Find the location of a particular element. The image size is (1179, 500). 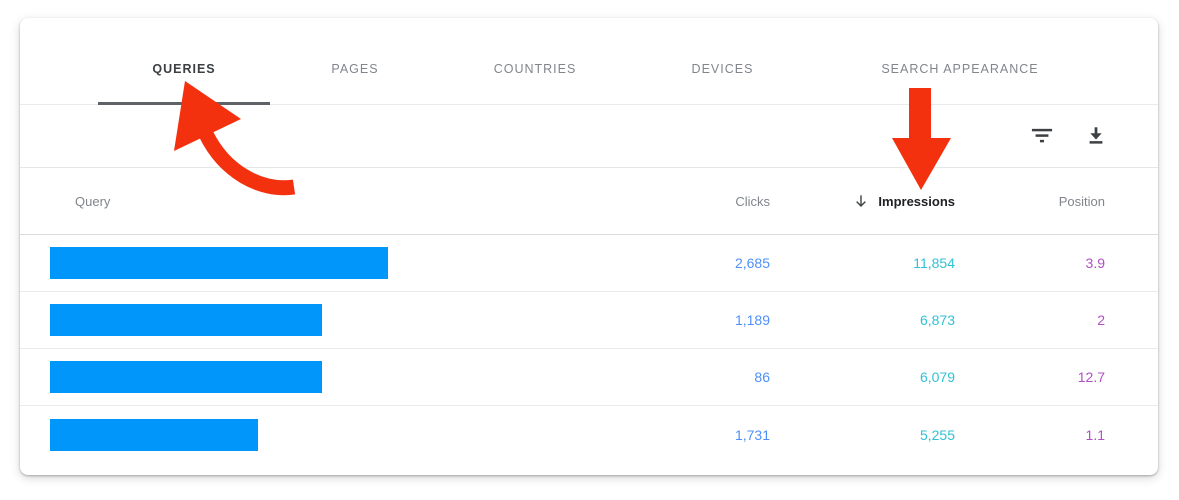

active-tab-indicator is located at coordinates (184, 103).